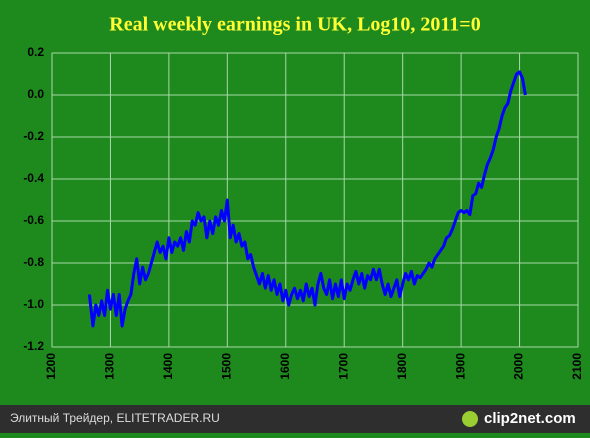 This screenshot has height=438, width=590. Describe the element at coordinates (470, 419) in the screenshot. I see `logo-icon` at that location.